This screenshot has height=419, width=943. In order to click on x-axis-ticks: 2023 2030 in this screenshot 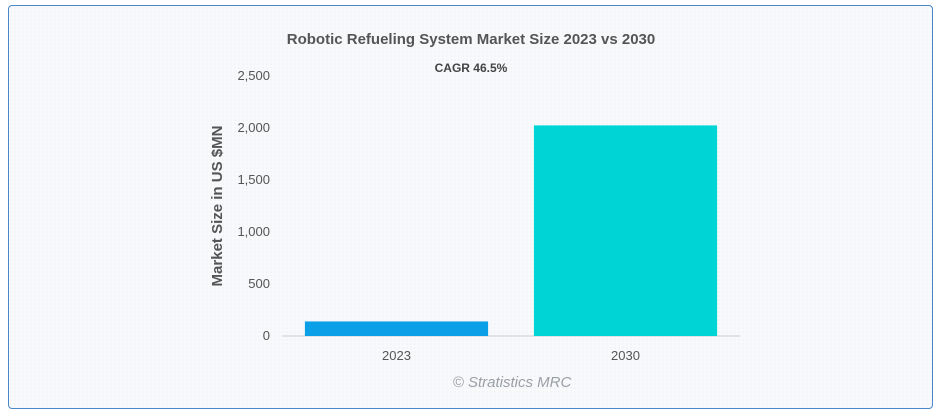, I will do `click(511, 355)`.